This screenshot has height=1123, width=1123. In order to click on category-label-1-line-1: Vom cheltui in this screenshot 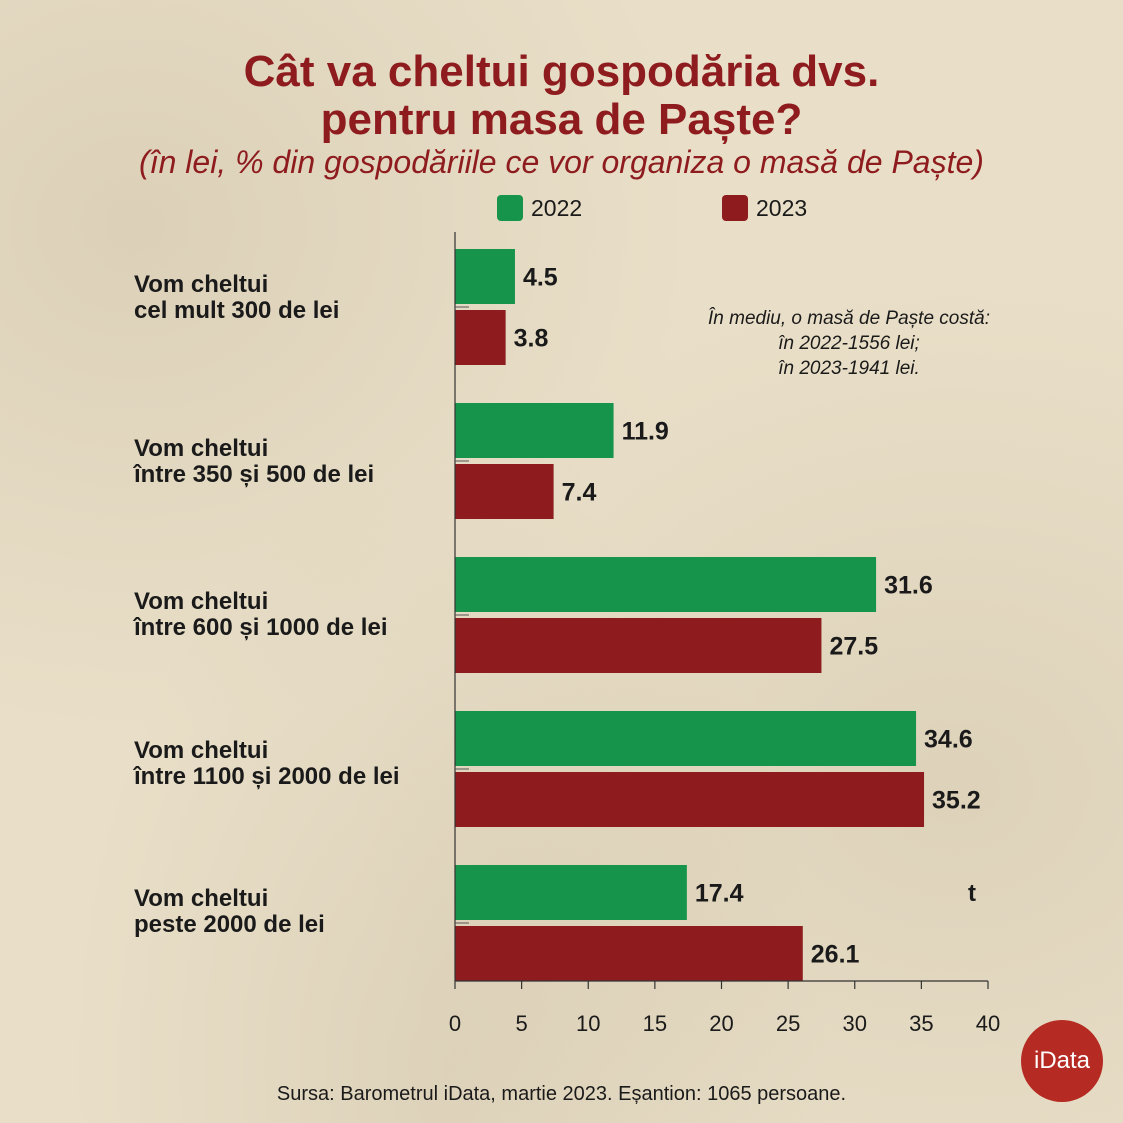, I will do `click(201, 284)`.